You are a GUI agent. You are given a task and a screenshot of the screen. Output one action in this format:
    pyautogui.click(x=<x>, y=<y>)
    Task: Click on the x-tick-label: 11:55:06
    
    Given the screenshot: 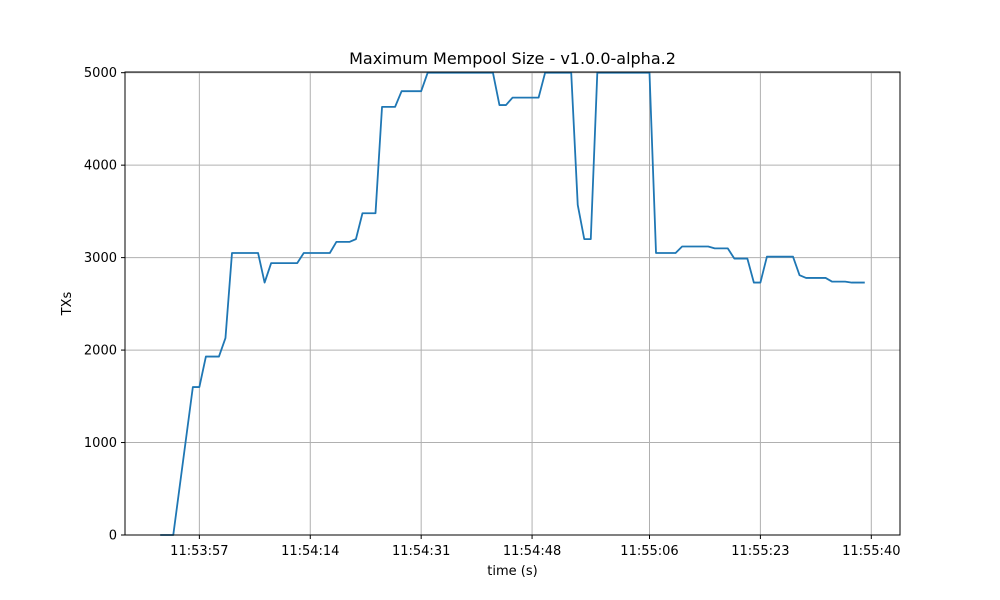 What is the action you would take?
    pyautogui.click(x=649, y=551)
    